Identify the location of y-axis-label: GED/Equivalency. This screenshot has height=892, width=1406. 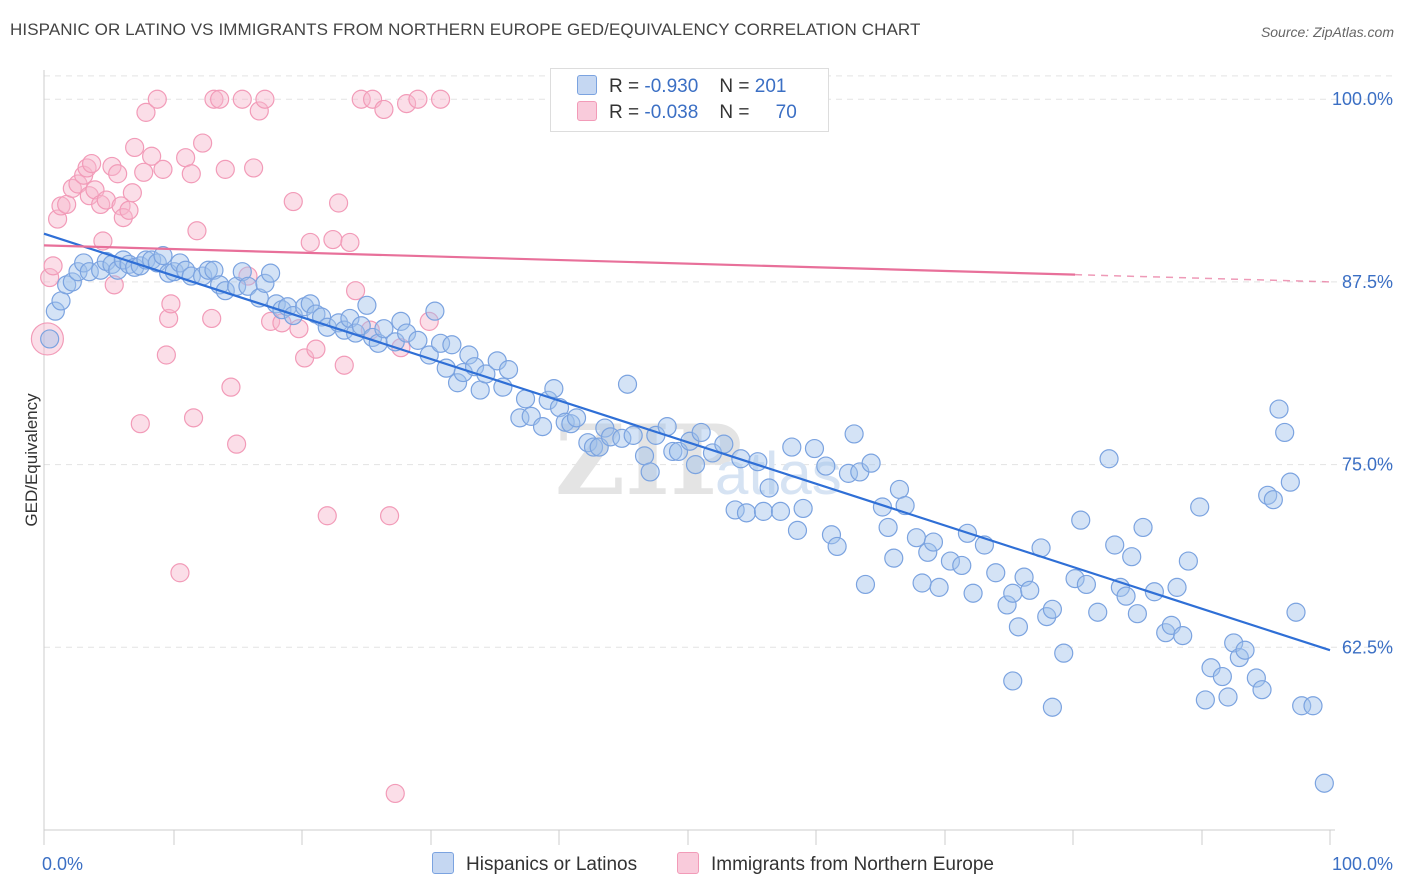
(31, 460).